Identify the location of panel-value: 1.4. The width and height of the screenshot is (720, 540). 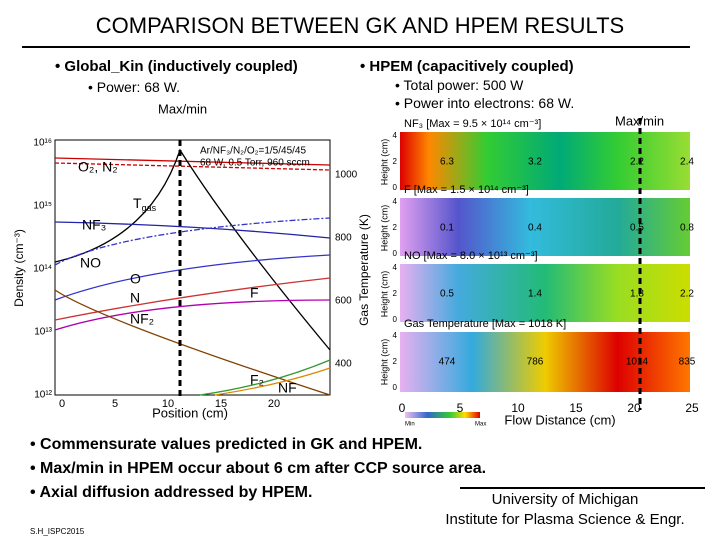
(535, 294).